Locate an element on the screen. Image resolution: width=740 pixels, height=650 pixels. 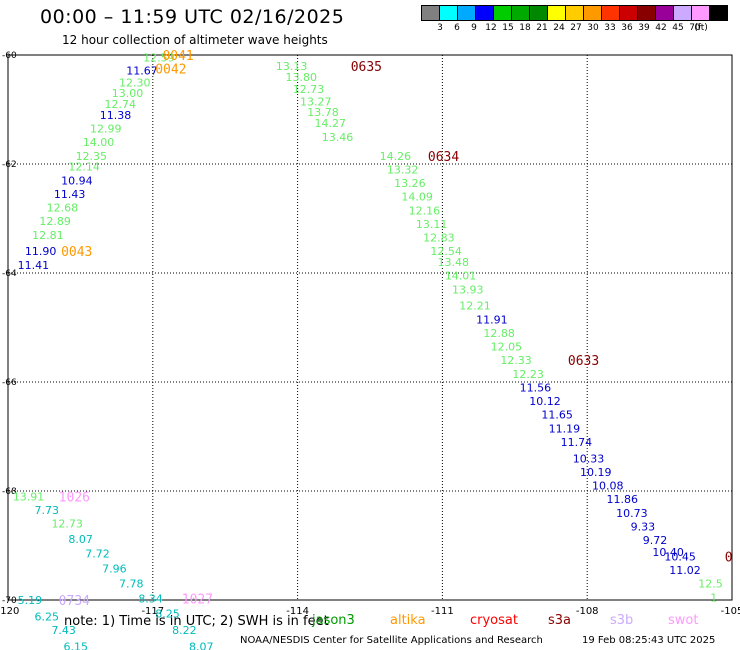
wave-height-value: 13.91 is located at coordinates (29, 496).